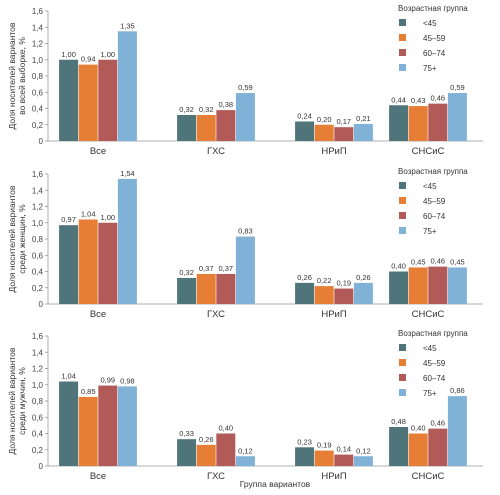 The height and width of the screenshot is (495, 500). What do you see at coordinates (343, 121) in the screenshot?
I see `bar-value-label: 0,17` at bounding box center [343, 121].